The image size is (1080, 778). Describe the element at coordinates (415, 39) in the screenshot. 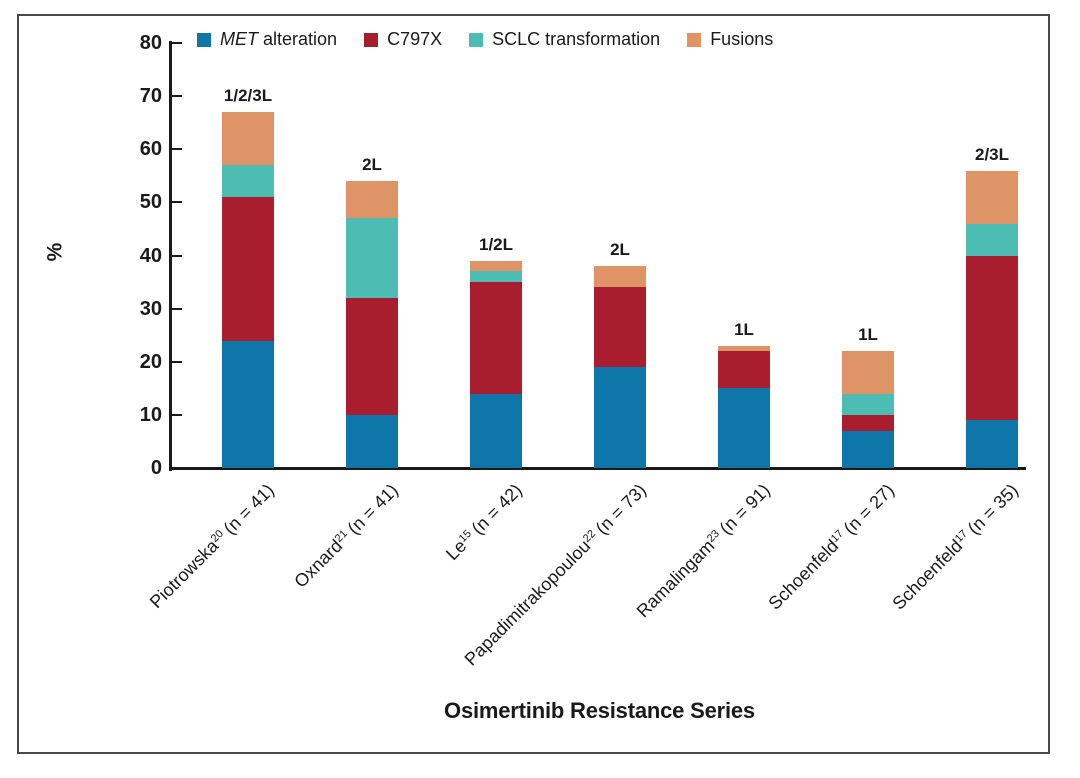

I see `legend-label-c797x: C797X` at that location.